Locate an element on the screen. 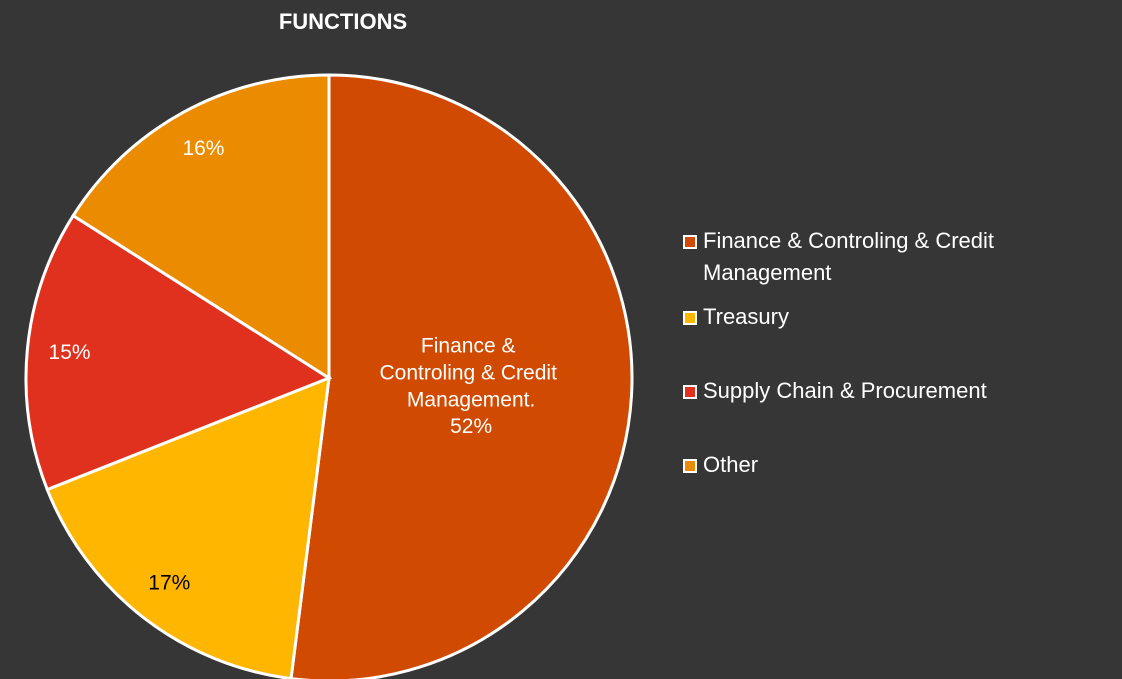 This screenshot has height=679, width=1122. legend-label: Other is located at coordinates (730, 464).